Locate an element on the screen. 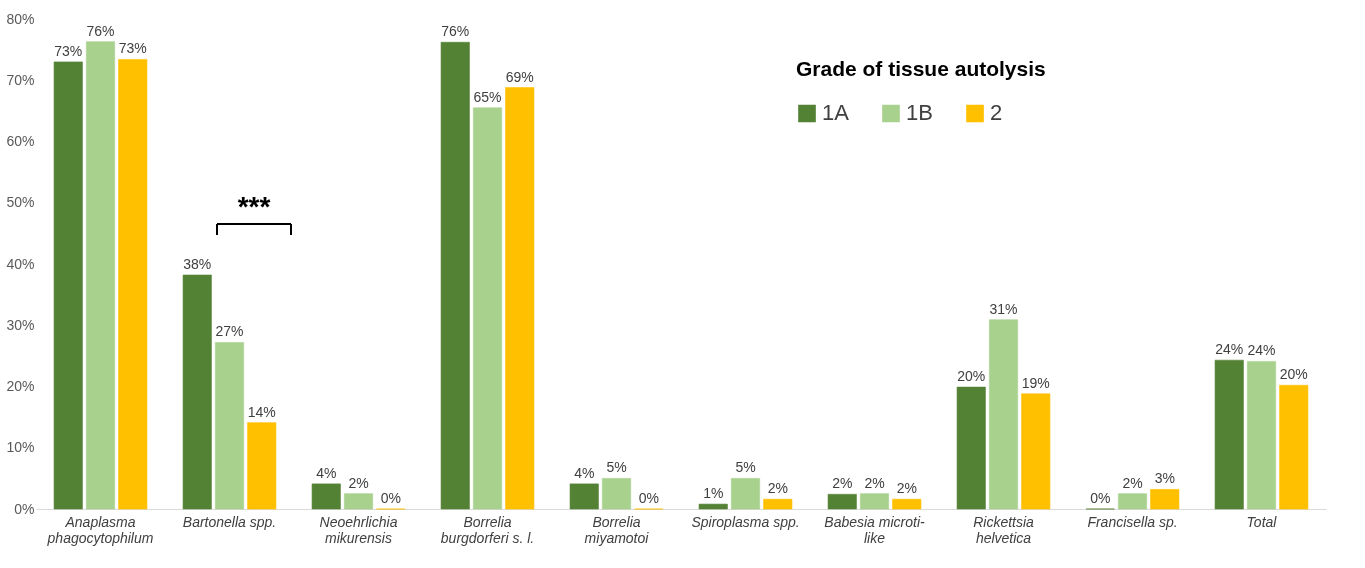 The image size is (1365, 568). data-label: 31% is located at coordinates (1003, 308).